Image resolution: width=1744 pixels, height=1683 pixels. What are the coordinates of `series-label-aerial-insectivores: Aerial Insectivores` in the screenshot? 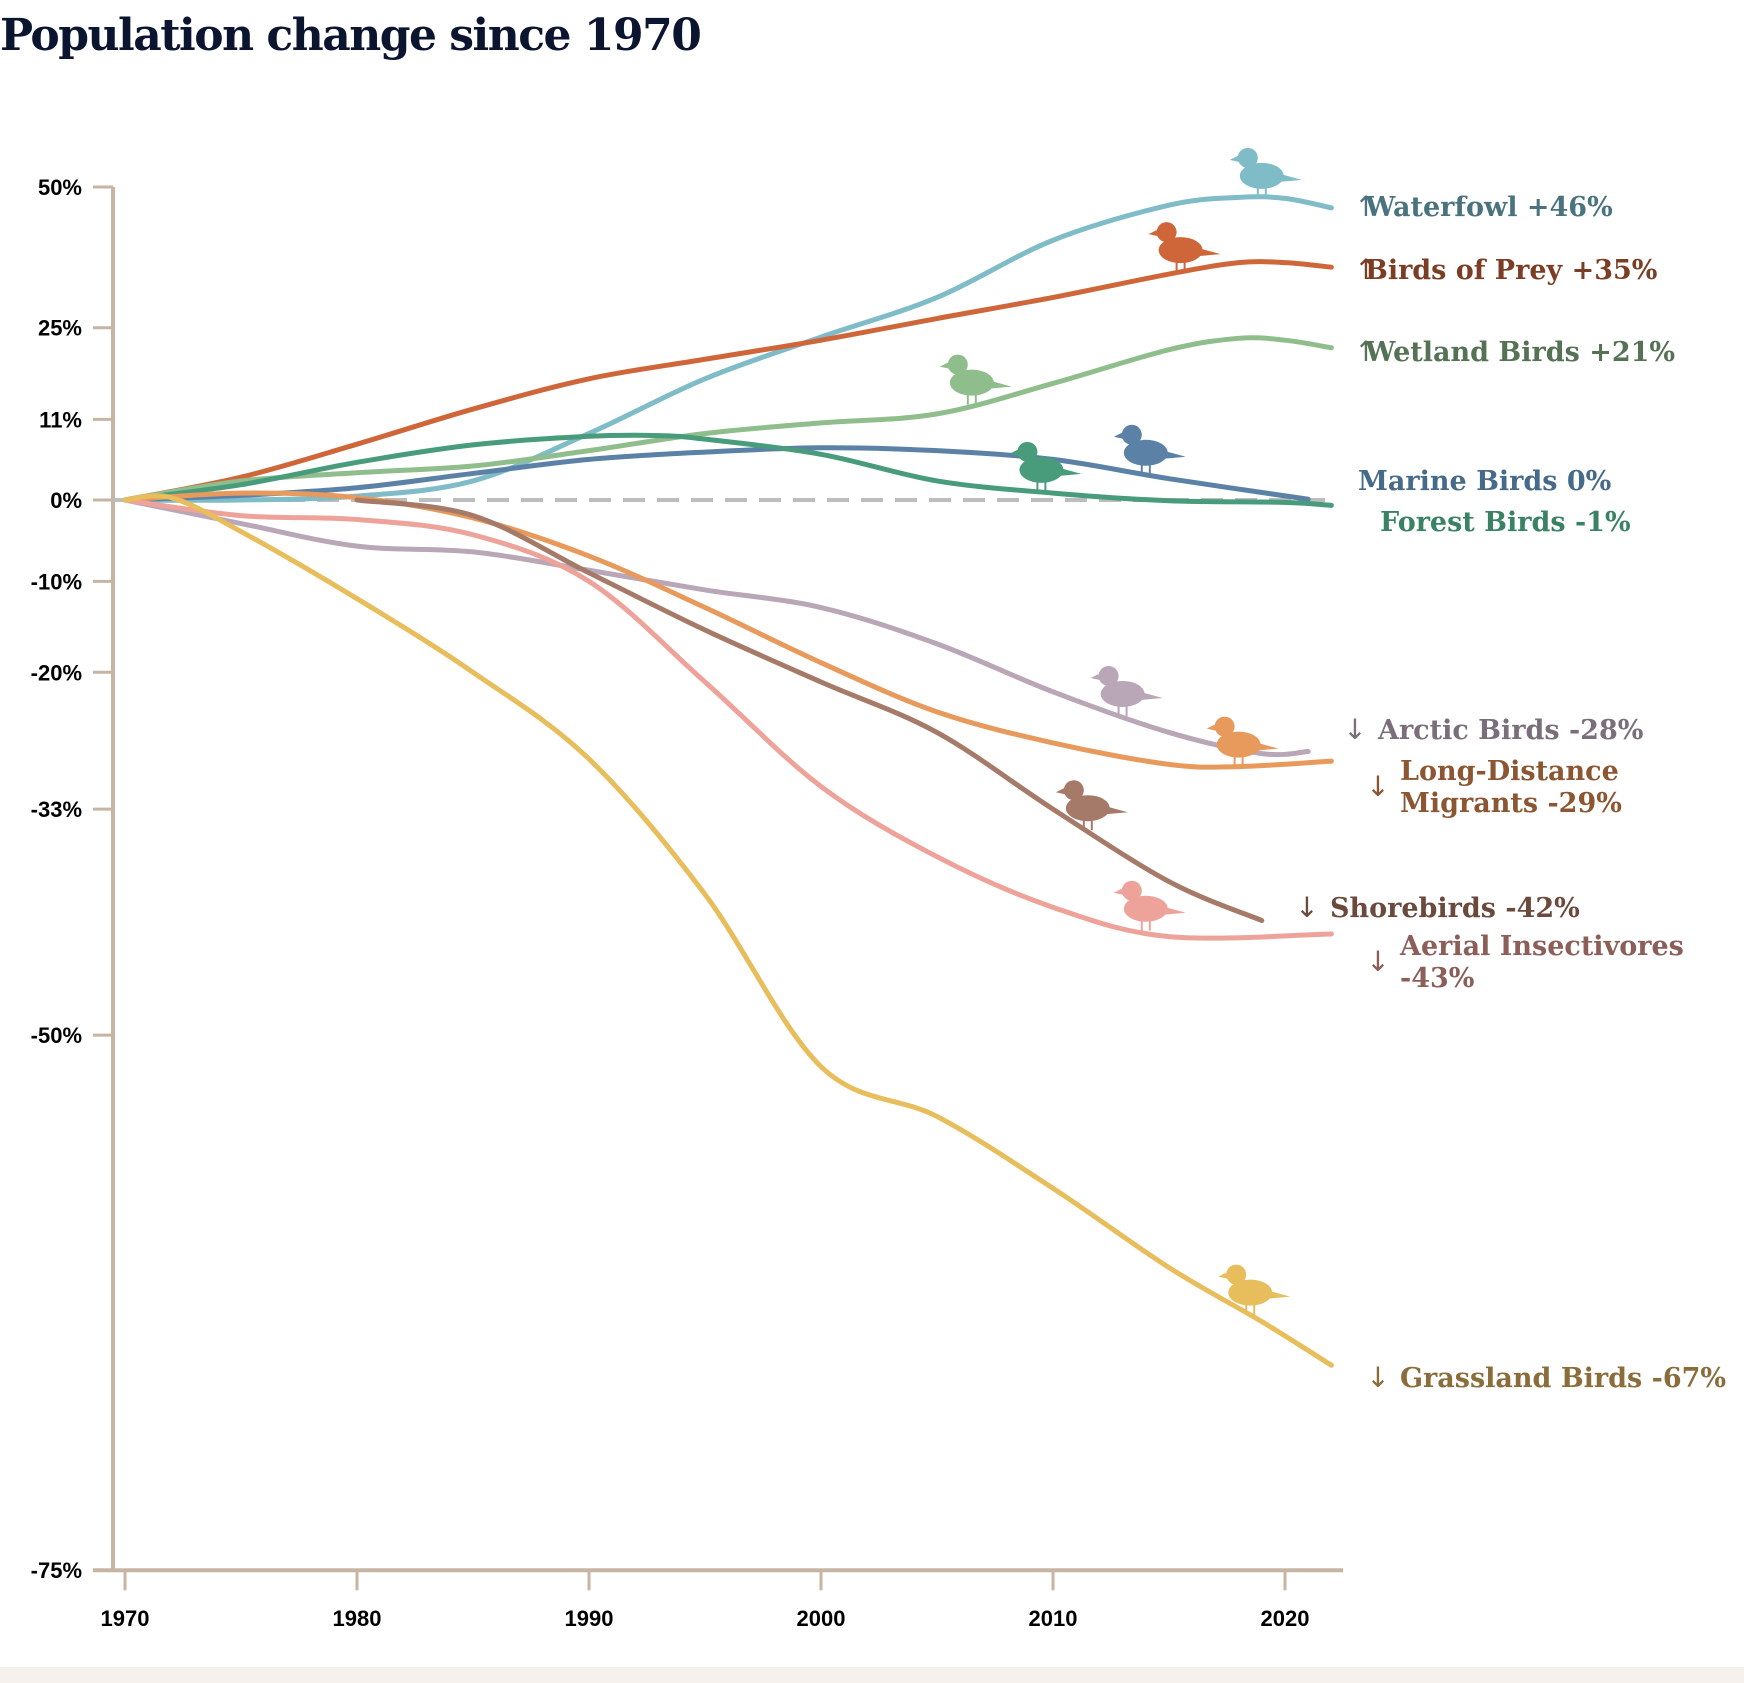 It's located at (1541, 946).